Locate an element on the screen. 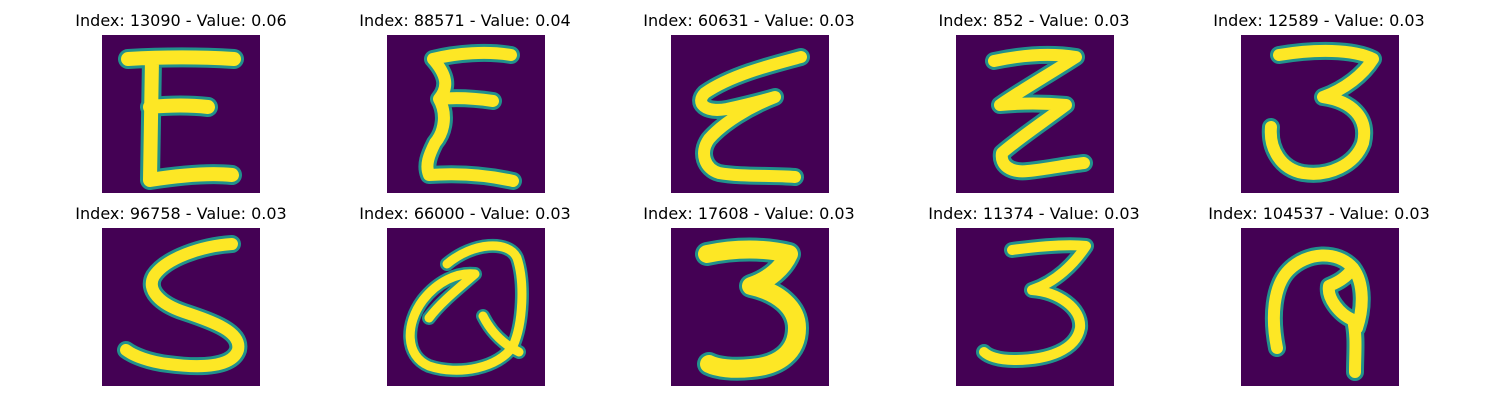 This screenshot has height=400, width=1500. bold-three-shape-icon is located at coordinates (752, 309).